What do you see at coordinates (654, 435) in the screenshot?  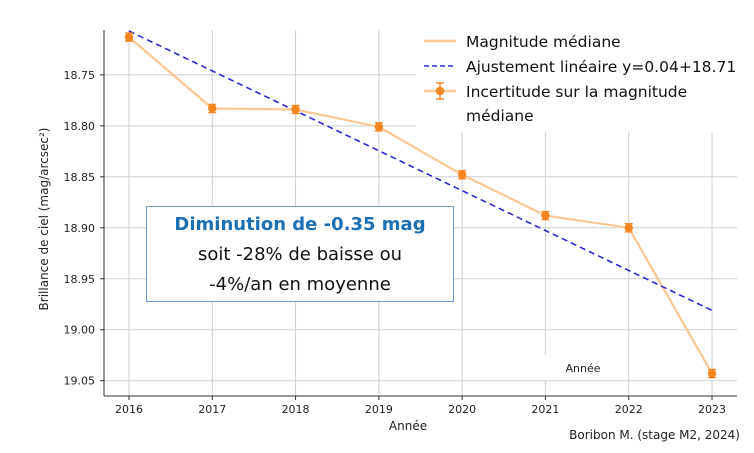 I see `credit-text: Boribon M. (stage M2, 2024)` at bounding box center [654, 435].